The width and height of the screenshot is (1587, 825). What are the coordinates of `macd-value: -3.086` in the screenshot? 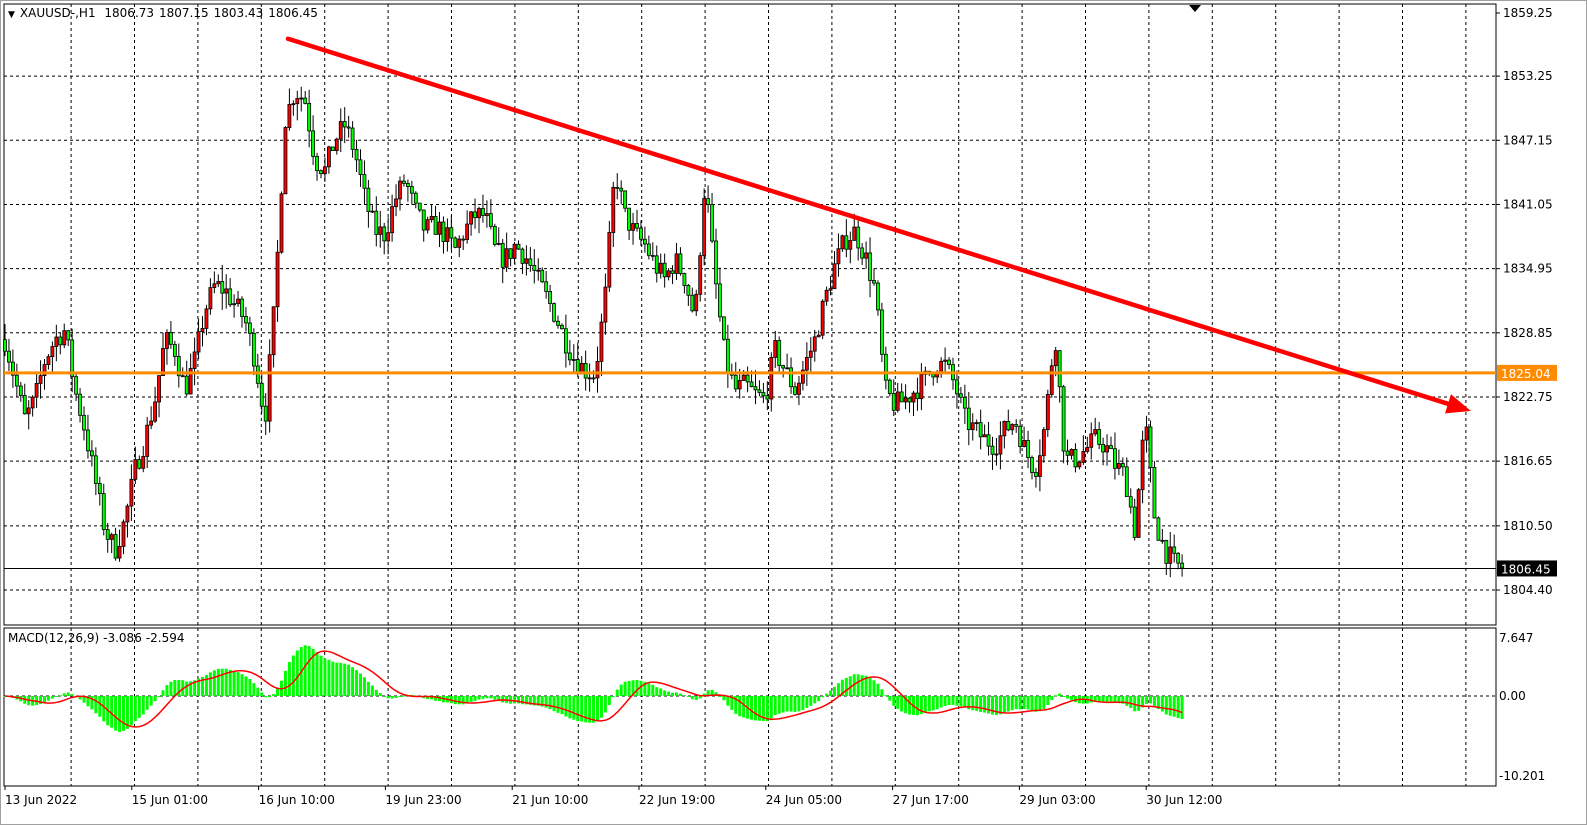 It's located at (122, 638).